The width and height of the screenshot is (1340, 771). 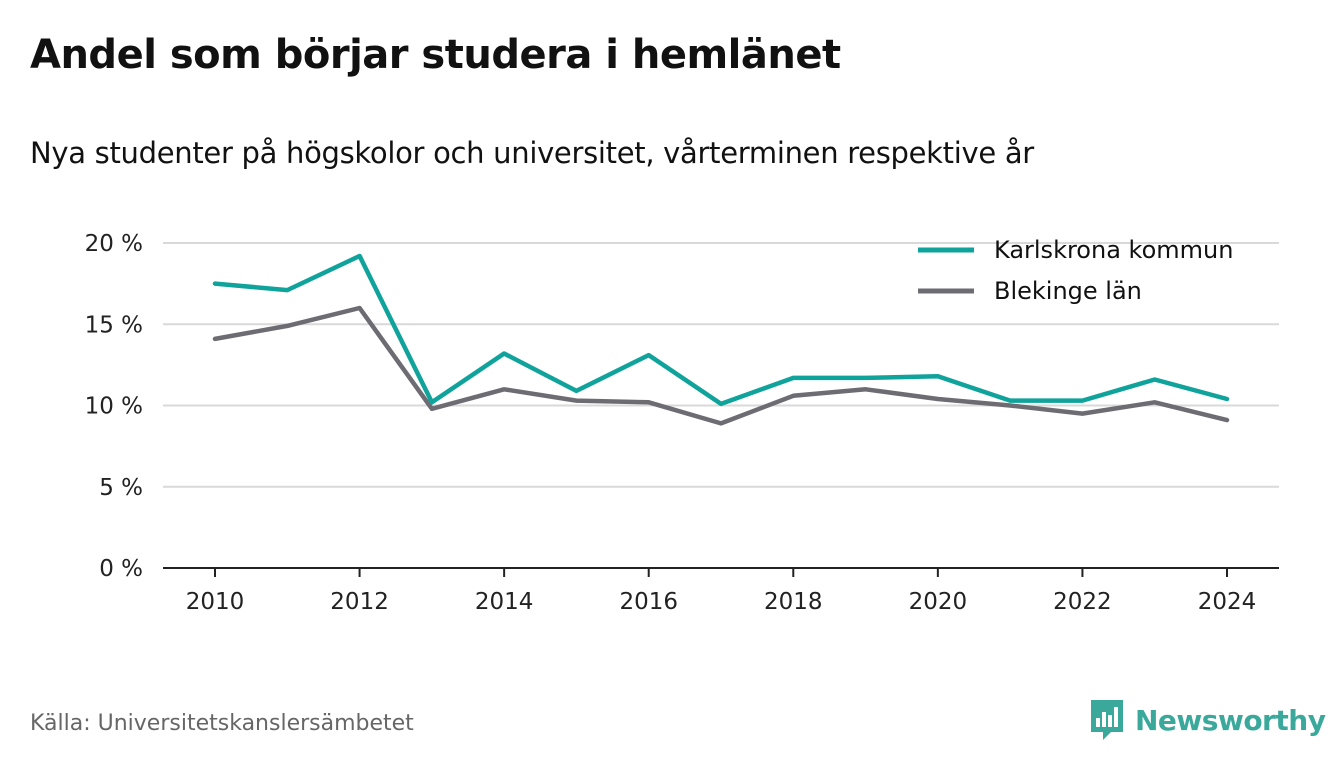 I want to click on chart-title: Andel som börjar studera i hemlänet, so click(x=435, y=55).